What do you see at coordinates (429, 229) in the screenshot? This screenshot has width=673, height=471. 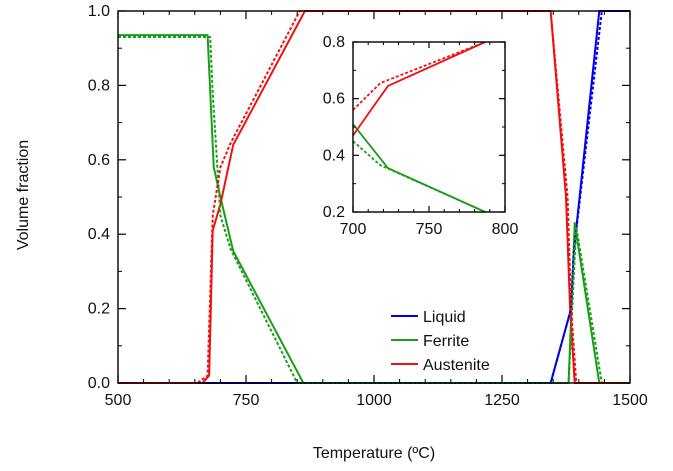 I see `inset-x-tick-label: 750` at bounding box center [429, 229].